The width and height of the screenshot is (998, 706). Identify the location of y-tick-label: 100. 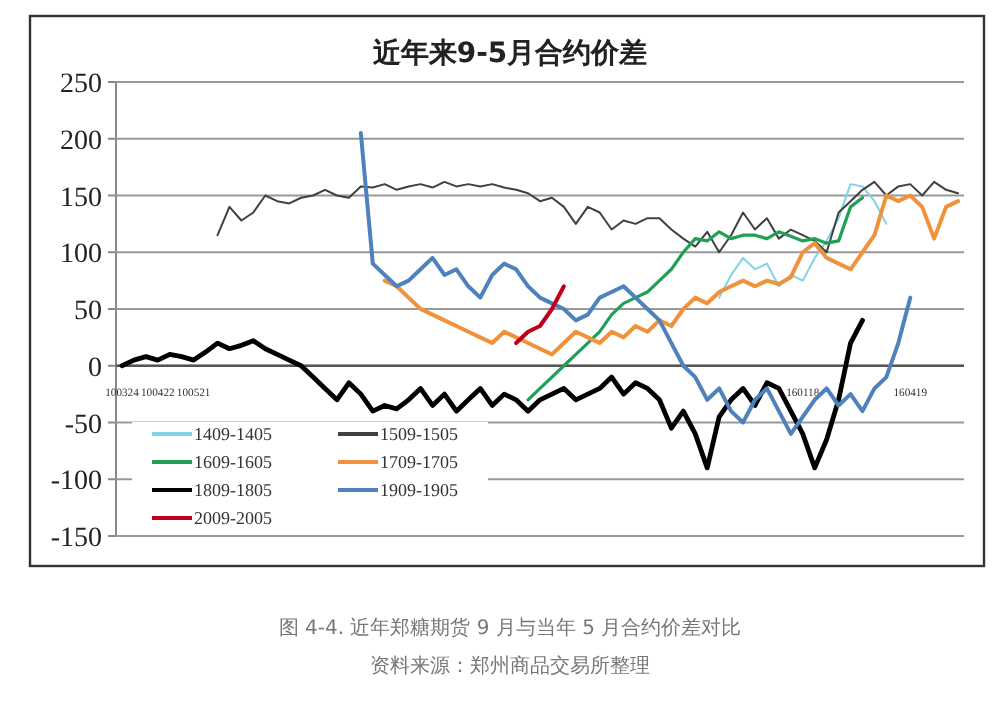
(81, 255).